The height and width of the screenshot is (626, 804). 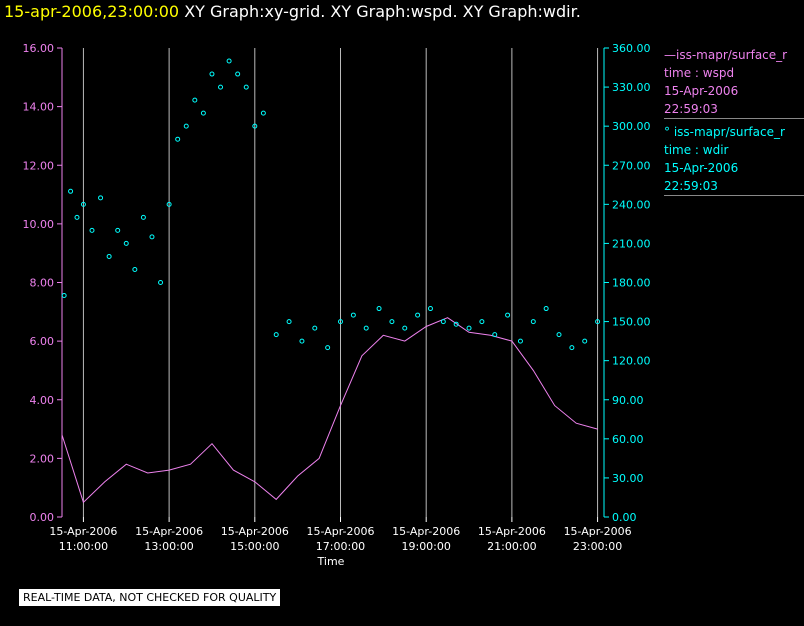 I want to click on legend-wspd-var: time : wspd, so click(x=699, y=73).